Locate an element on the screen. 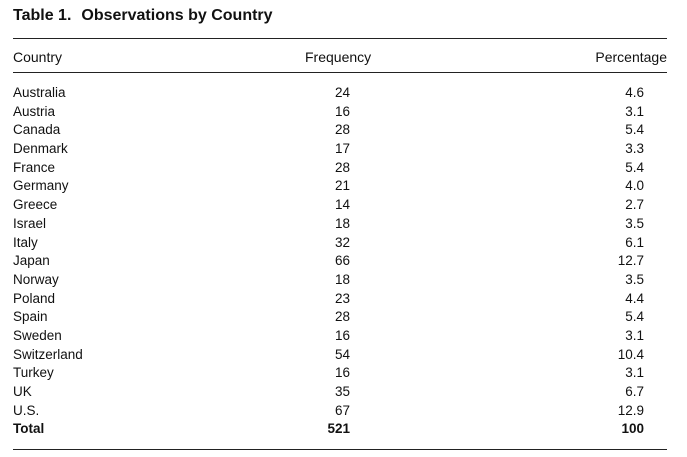 The height and width of the screenshot is (457, 687). frequency-cell: 32 is located at coordinates (342, 242).